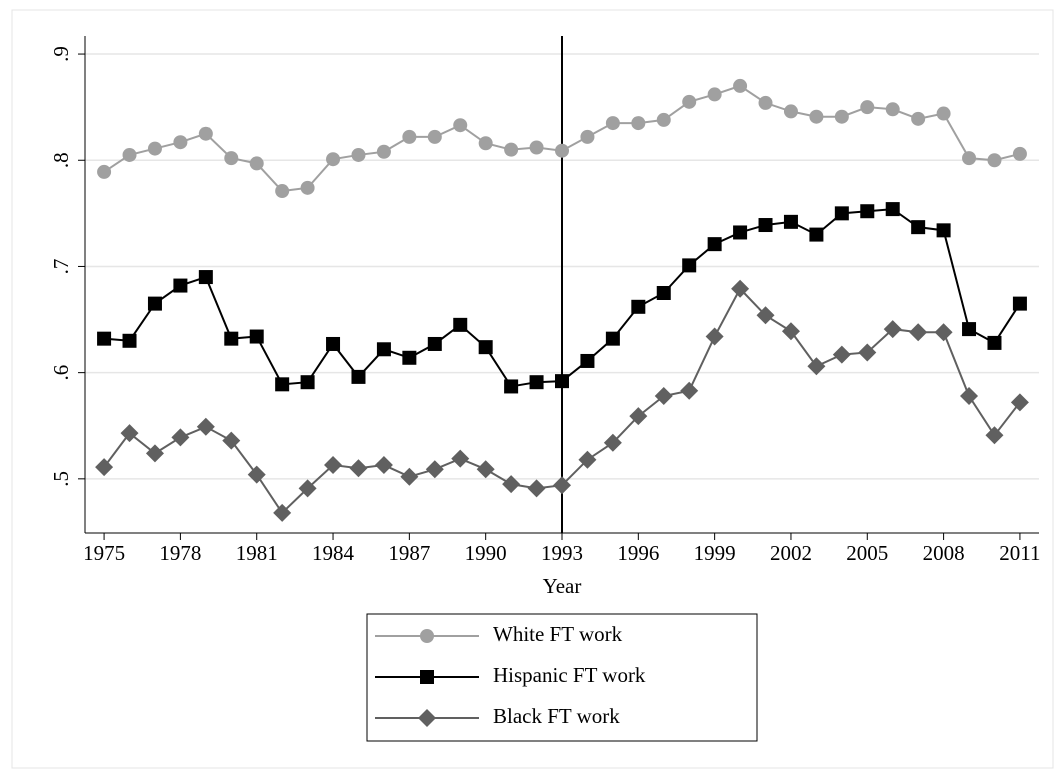 This screenshot has height=769, width=1054. What do you see at coordinates (791, 553) in the screenshot?
I see `x-tick-label: 2002` at bounding box center [791, 553].